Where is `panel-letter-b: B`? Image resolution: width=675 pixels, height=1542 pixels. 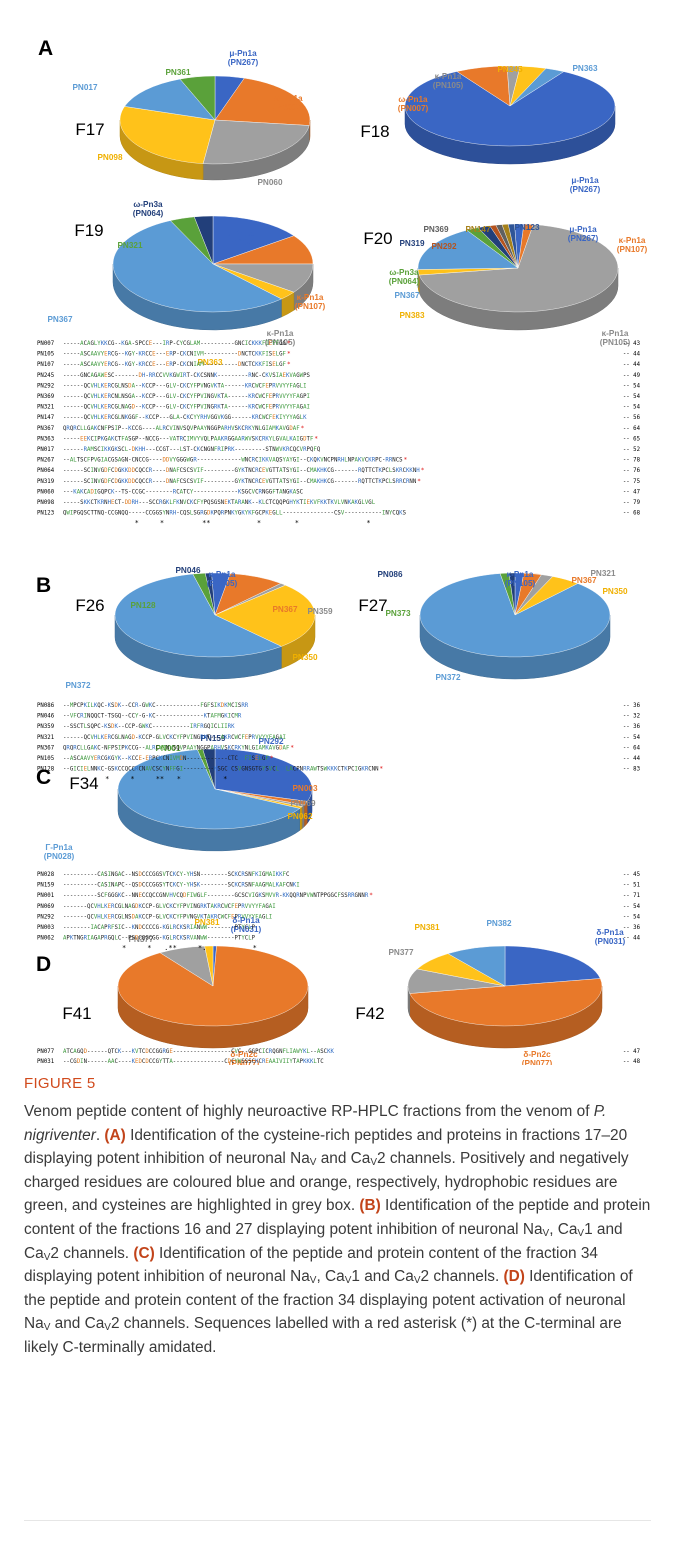 panel-letter-b: B is located at coordinates (43, 585).